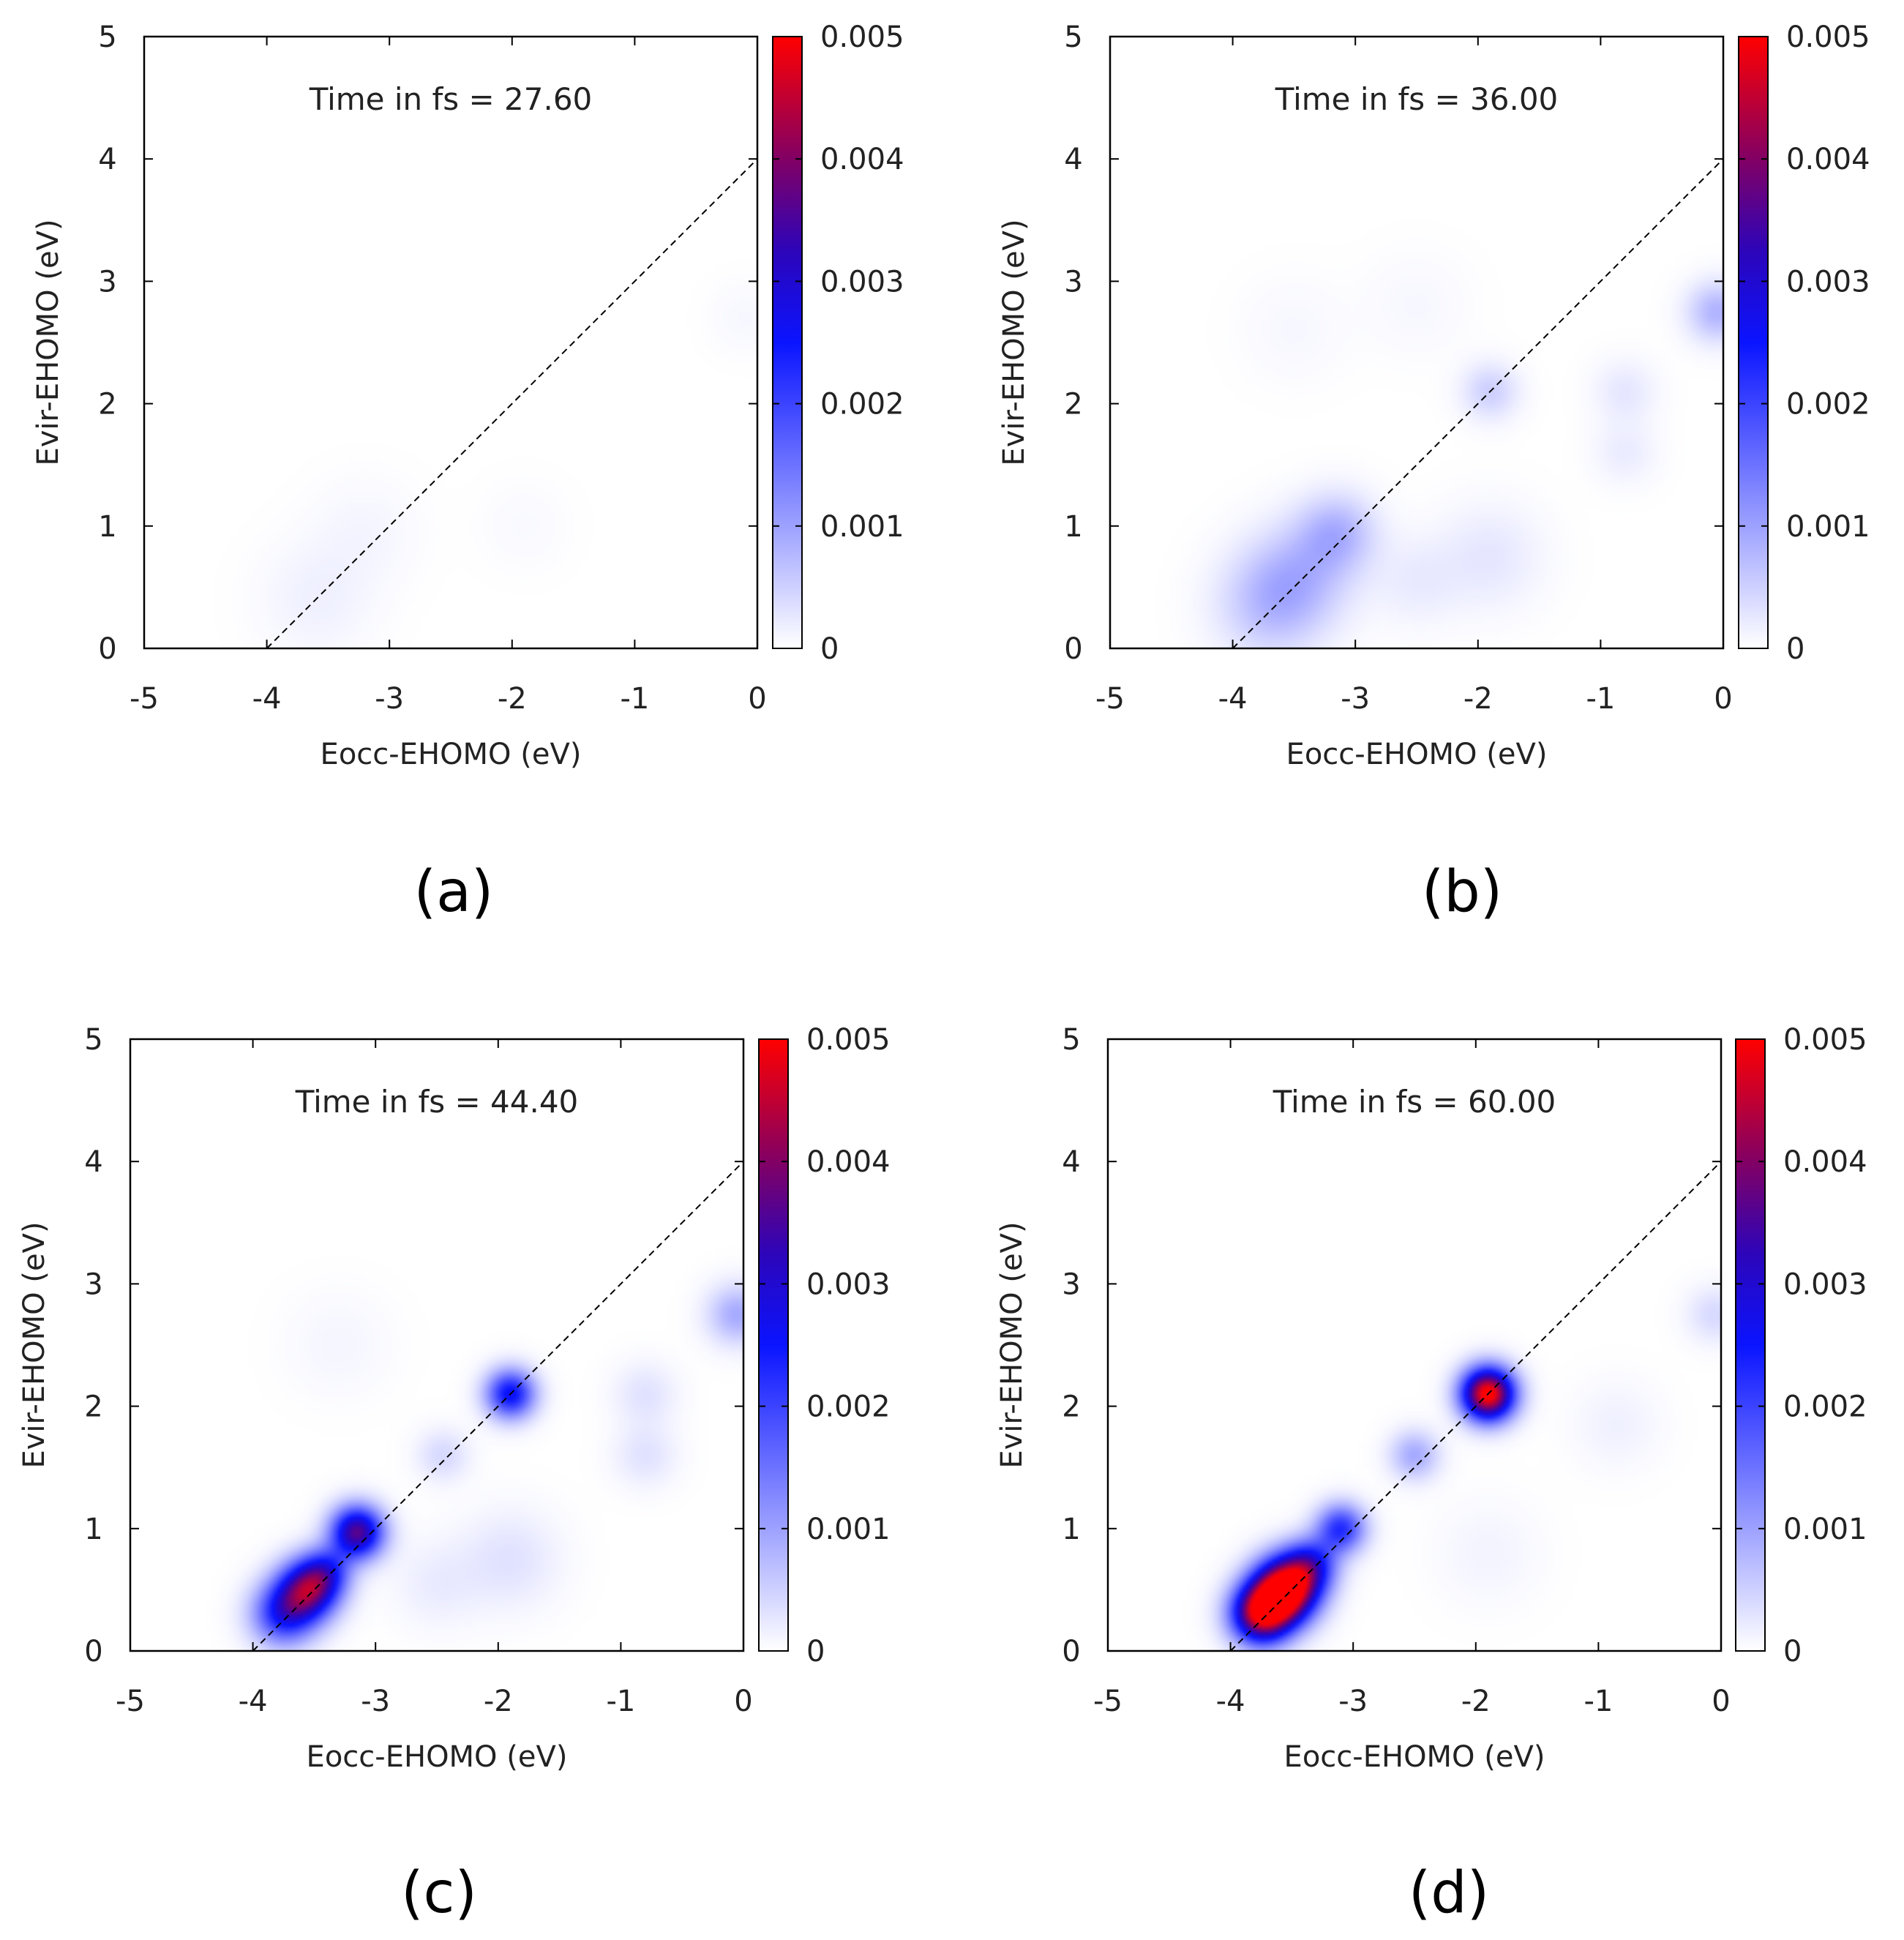 This screenshot has height=1940, width=1904. What do you see at coordinates (437, 1102) in the screenshot?
I see `time-annotation: Time in fs = 44.40` at bounding box center [437, 1102].